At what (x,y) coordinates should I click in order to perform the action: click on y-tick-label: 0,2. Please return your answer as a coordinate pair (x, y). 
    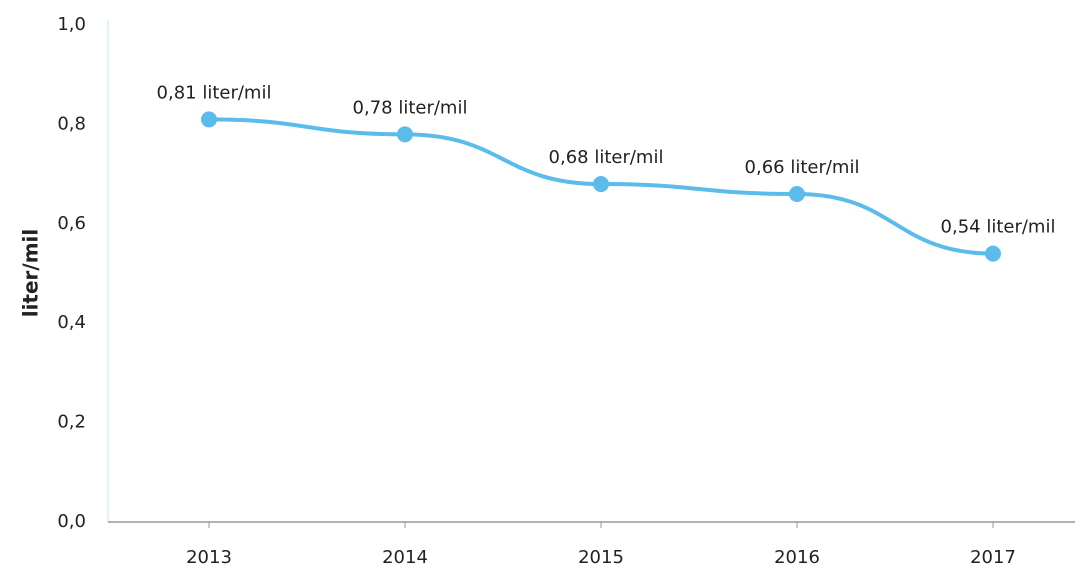
    Looking at the image, I should click on (71, 422).